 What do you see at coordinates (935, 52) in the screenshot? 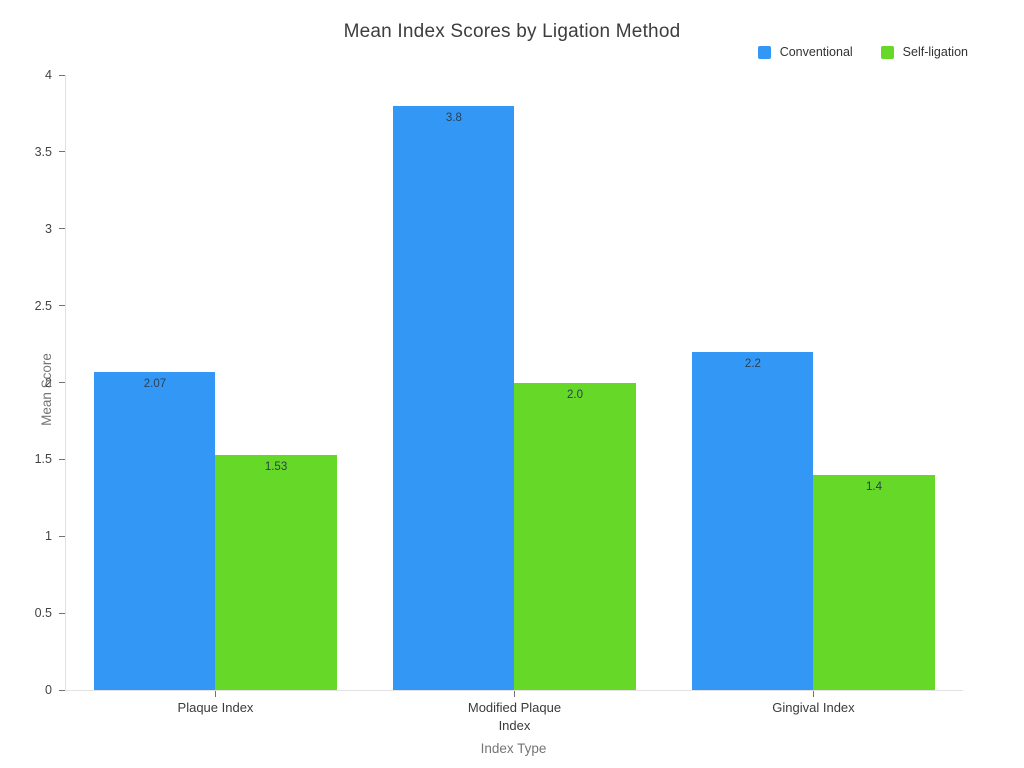
I see `legend-label: Self-ligation` at bounding box center [935, 52].